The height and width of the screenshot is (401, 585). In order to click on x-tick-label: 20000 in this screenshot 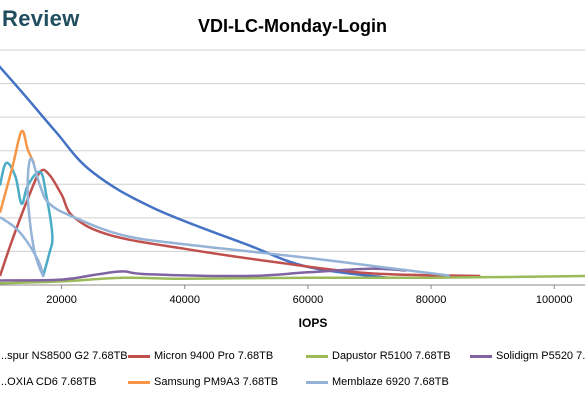, I will do `click(61, 300)`.